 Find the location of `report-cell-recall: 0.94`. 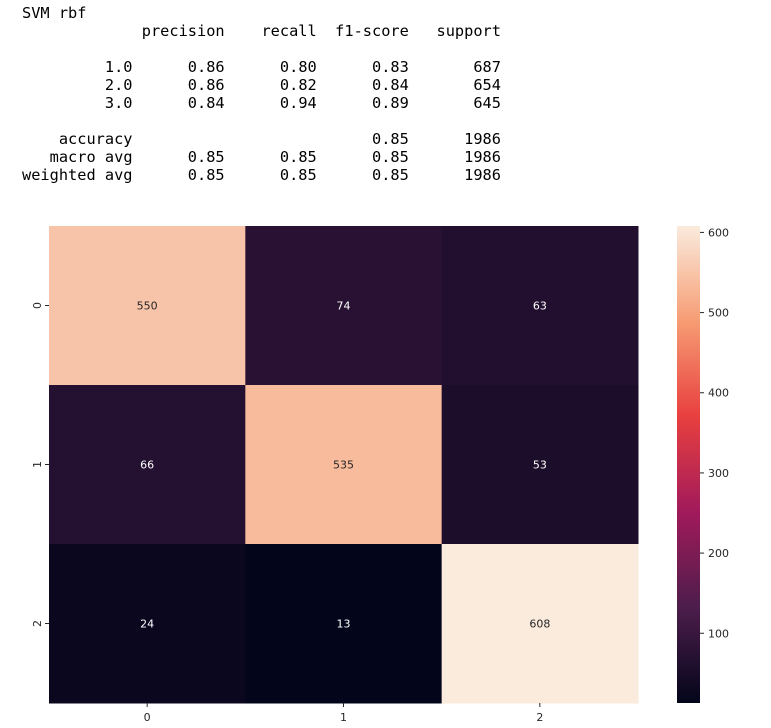

report-cell-recall: 0.94 is located at coordinates (298, 103).